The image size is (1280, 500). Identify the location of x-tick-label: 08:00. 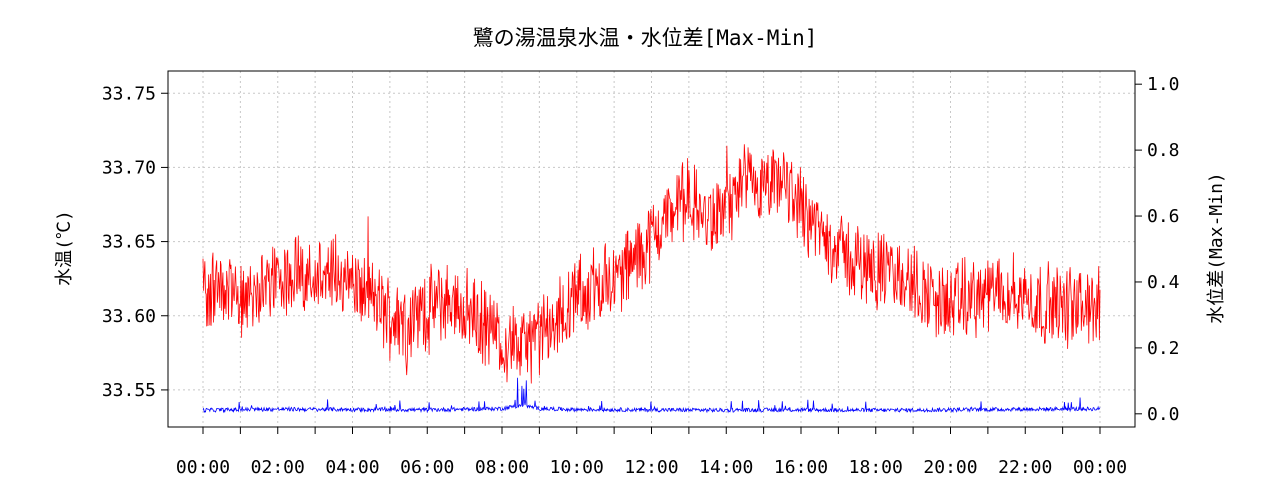
(502, 467).